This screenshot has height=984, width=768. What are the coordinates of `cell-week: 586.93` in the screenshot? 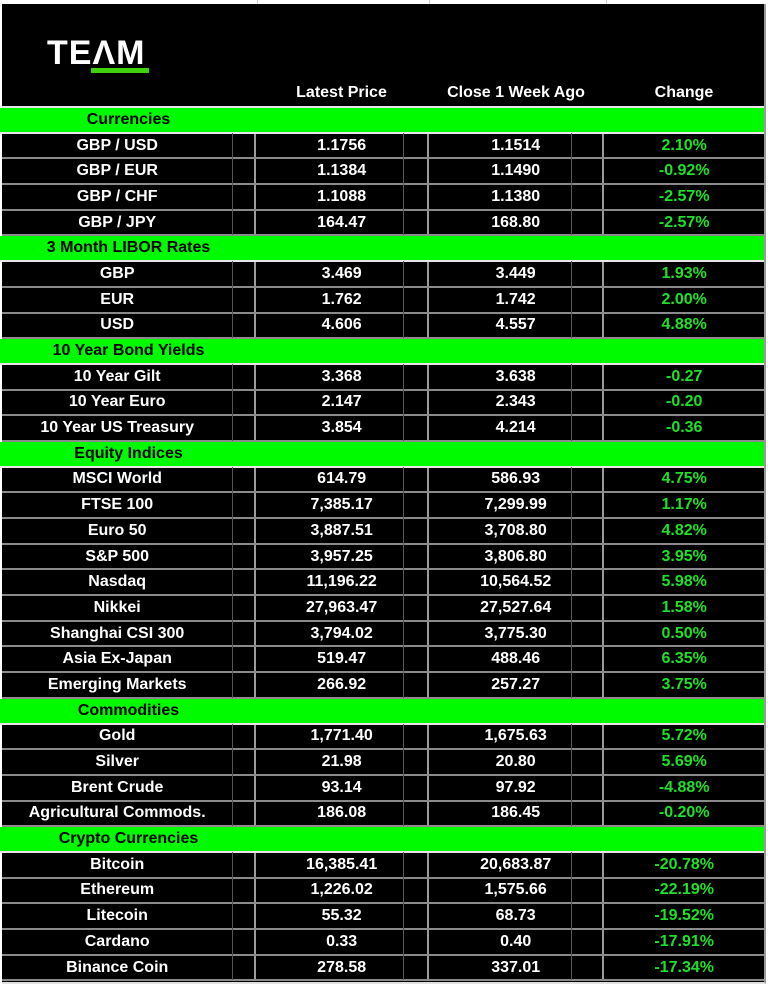 It's located at (514, 479).